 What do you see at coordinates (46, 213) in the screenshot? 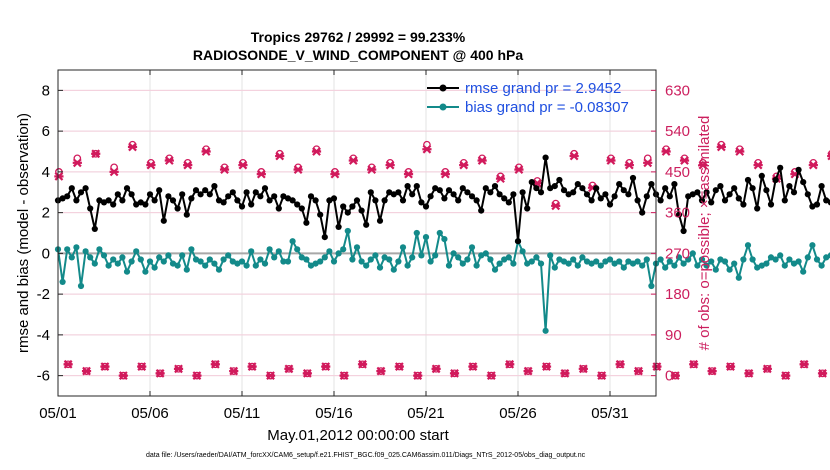
I see `y-tick-label: 2` at bounding box center [46, 213].